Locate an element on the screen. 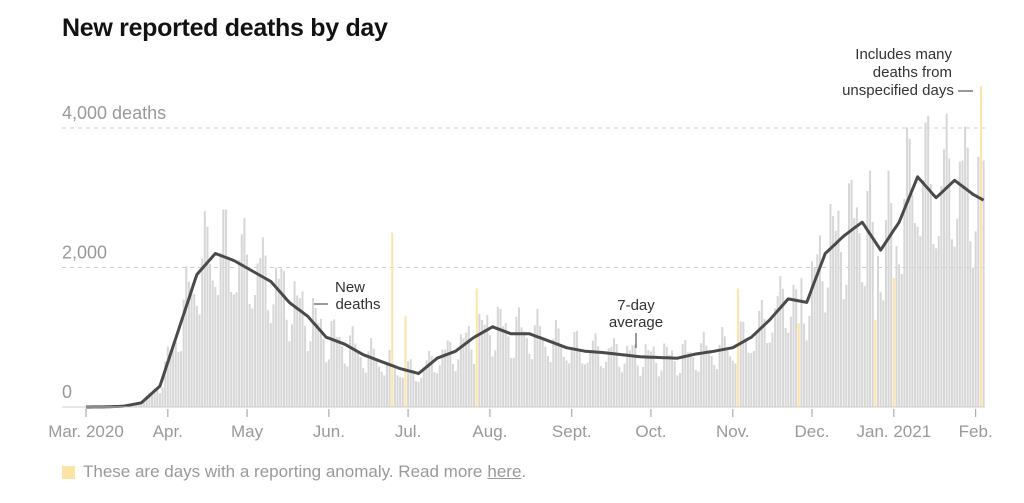  x-tick-label: Jan. 2021 is located at coordinates (893, 431).